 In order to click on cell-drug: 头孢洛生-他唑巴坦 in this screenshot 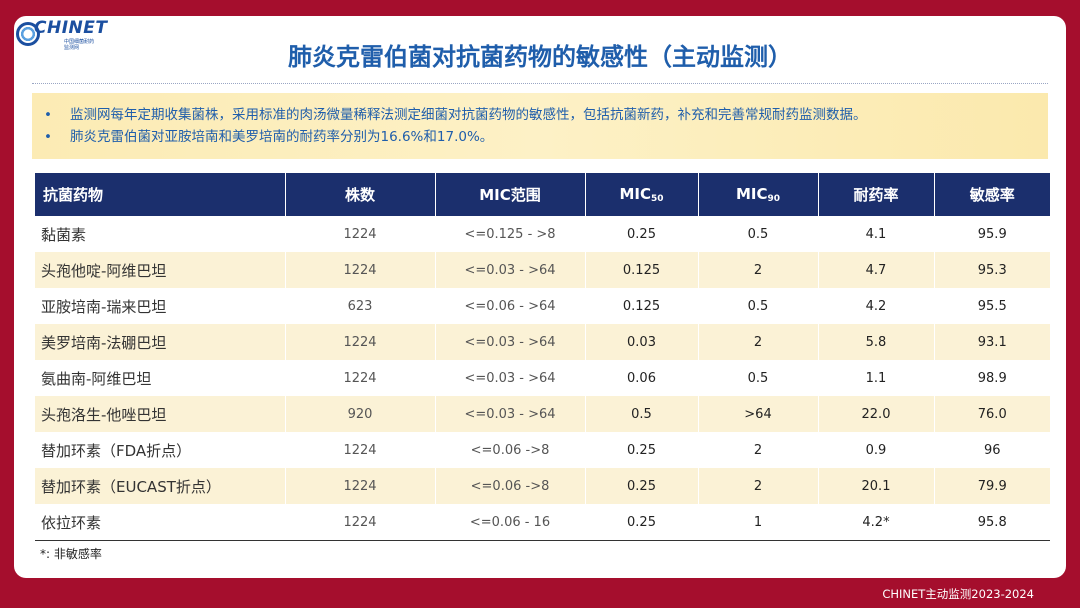, I will do `click(160, 414)`.